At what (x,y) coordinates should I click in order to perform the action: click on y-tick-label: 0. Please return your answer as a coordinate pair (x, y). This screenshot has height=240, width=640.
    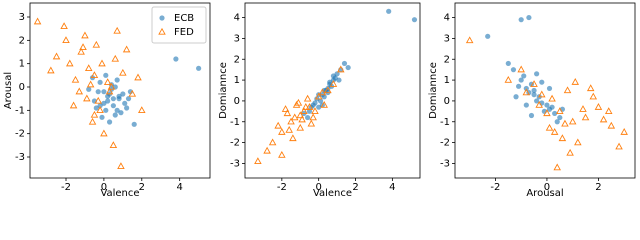
    Looking at the image, I should click on (447, 101).